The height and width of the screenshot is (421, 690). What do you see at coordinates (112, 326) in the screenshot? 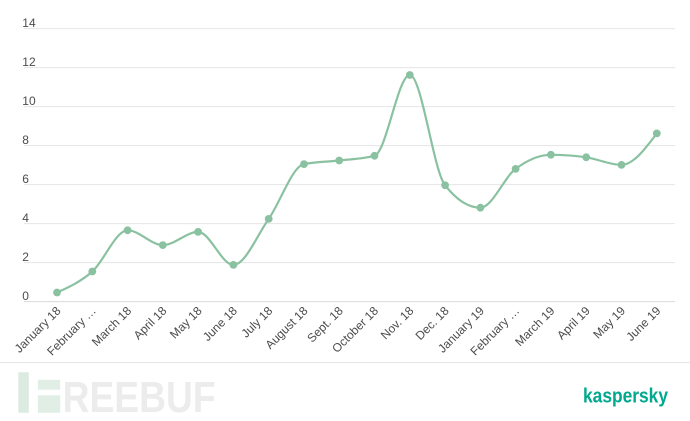
I see `svg-text: March 18` at bounding box center [112, 326].